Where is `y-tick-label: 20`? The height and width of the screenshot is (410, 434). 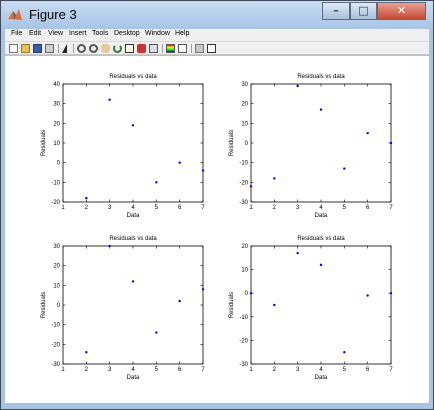 y-tick-label: 20 is located at coordinates (56, 124).